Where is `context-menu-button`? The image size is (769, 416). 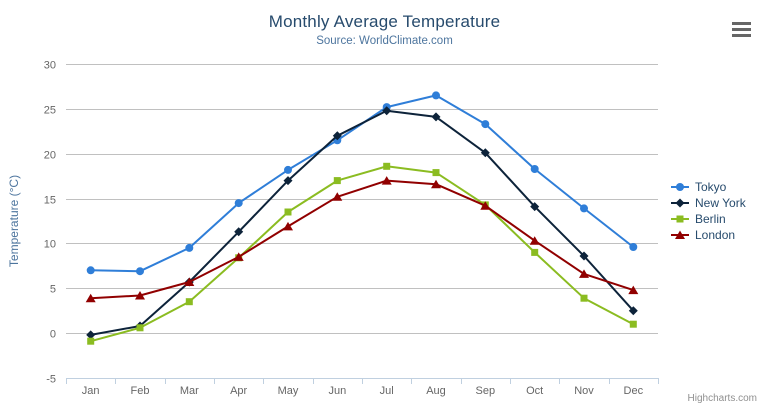 context-menu-button is located at coordinates (741, 30).